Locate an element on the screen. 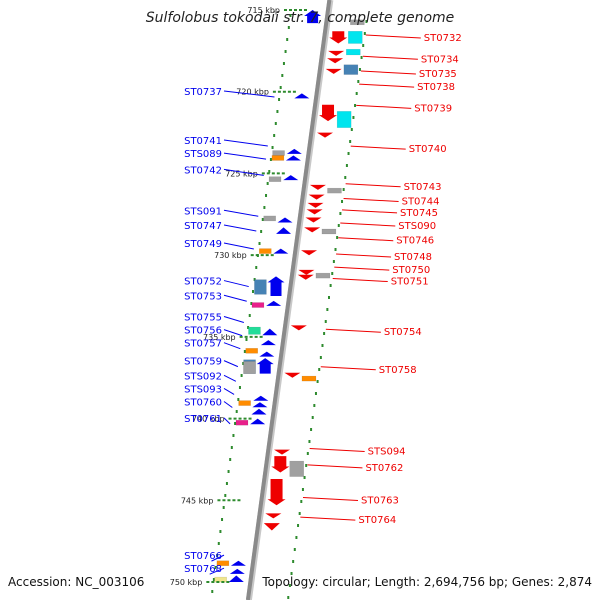  reverse-gene-label: ST0739 is located at coordinates (433, 108).